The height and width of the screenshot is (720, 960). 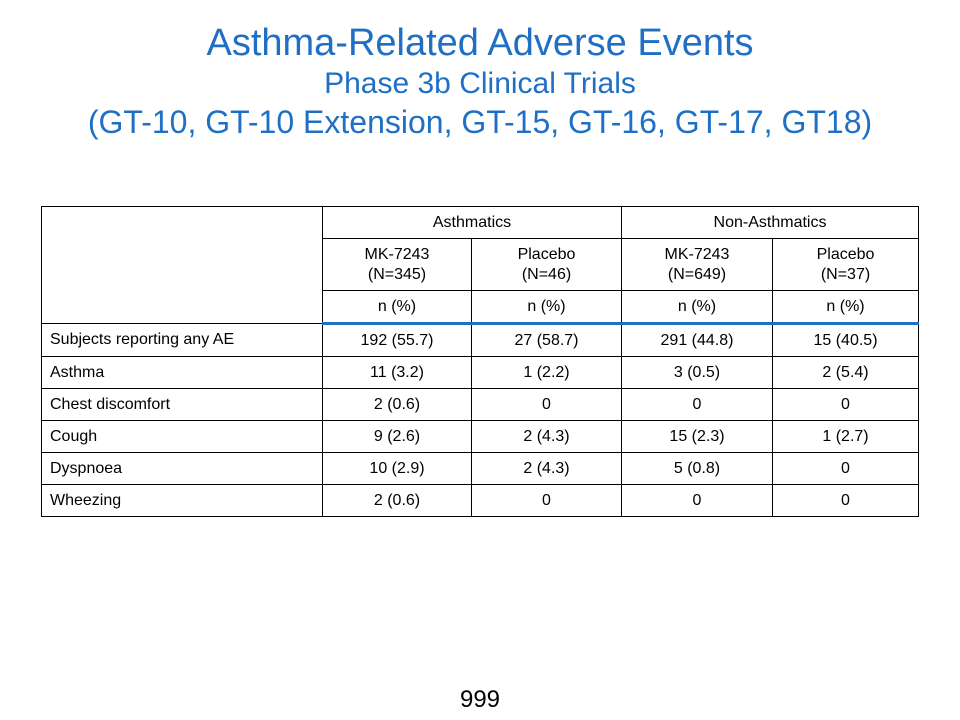 What do you see at coordinates (472, 222) in the screenshot?
I see `group-header-asthmatics: Asthmatics` at bounding box center [472, 222].